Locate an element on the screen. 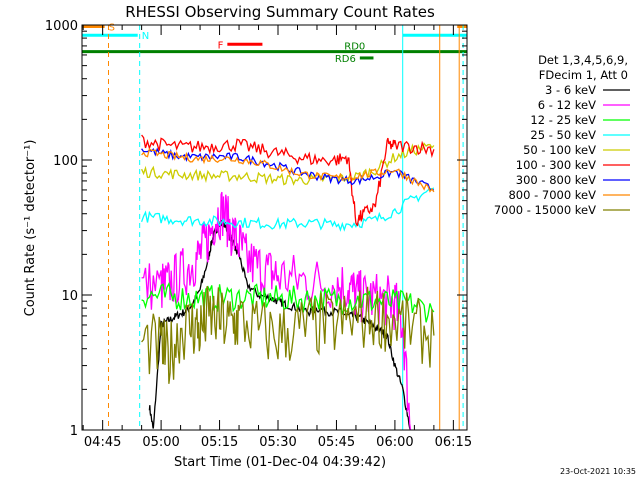  y-tick-label: 100 is located at coordinates (65, 161).